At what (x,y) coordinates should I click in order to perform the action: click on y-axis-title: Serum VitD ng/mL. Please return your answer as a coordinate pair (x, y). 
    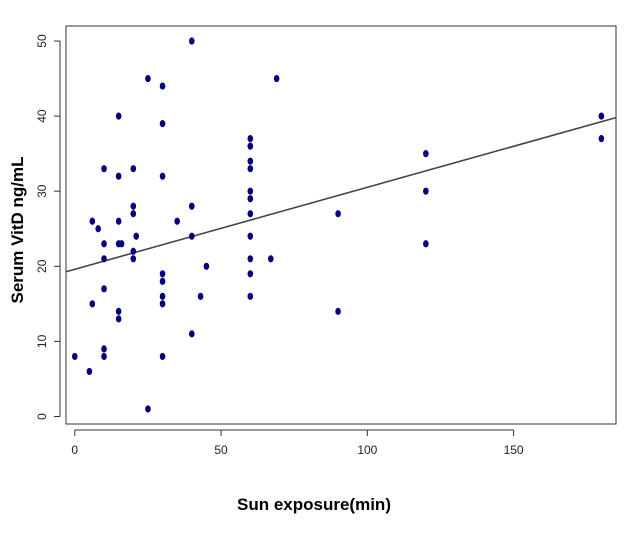
    Looking at the image, I should click on (17, 229).